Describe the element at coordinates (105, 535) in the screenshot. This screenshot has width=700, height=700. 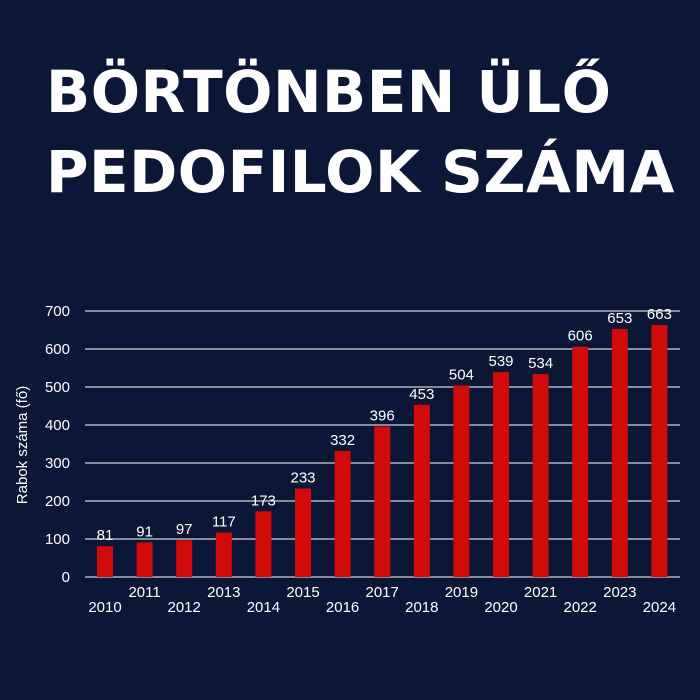
I see `data-label: 81` at that location.